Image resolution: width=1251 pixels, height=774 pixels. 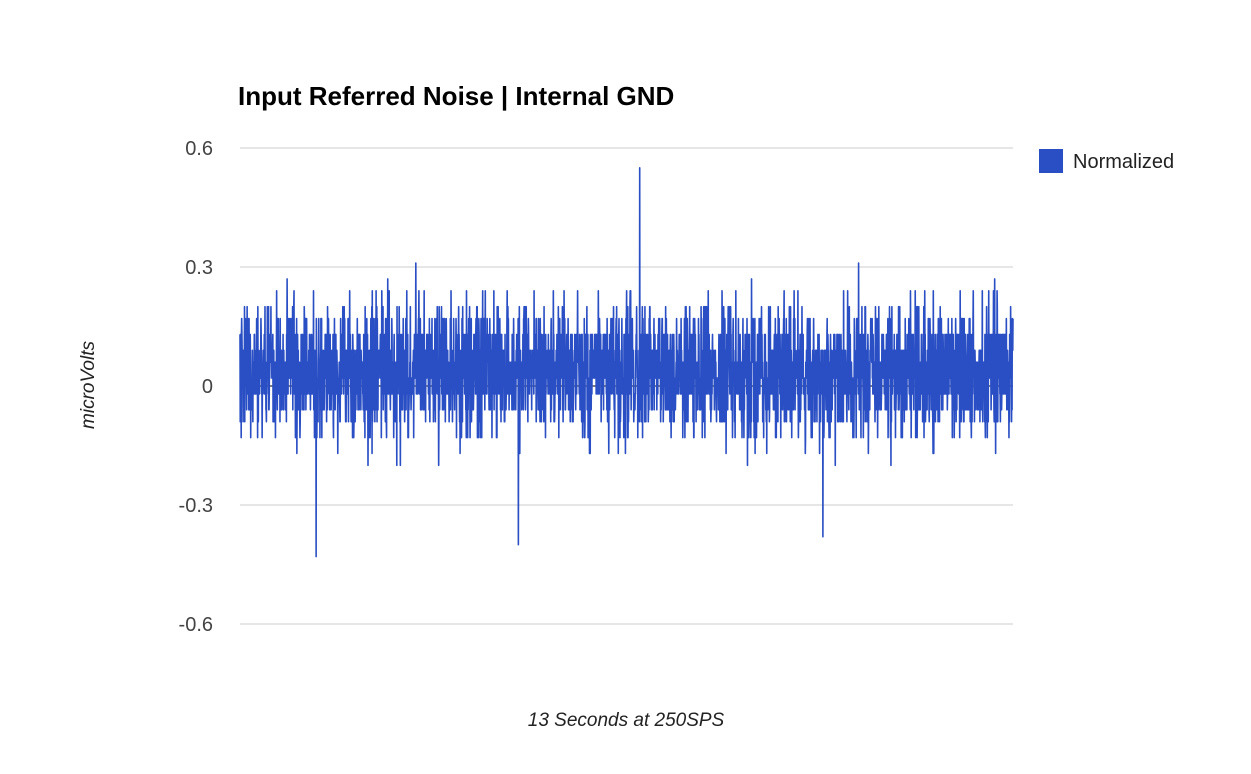 What do you see at coordinates (199, 149) in the screenshot?
I see `y-tick-label: 0.6` at bounding box center [199, 149].